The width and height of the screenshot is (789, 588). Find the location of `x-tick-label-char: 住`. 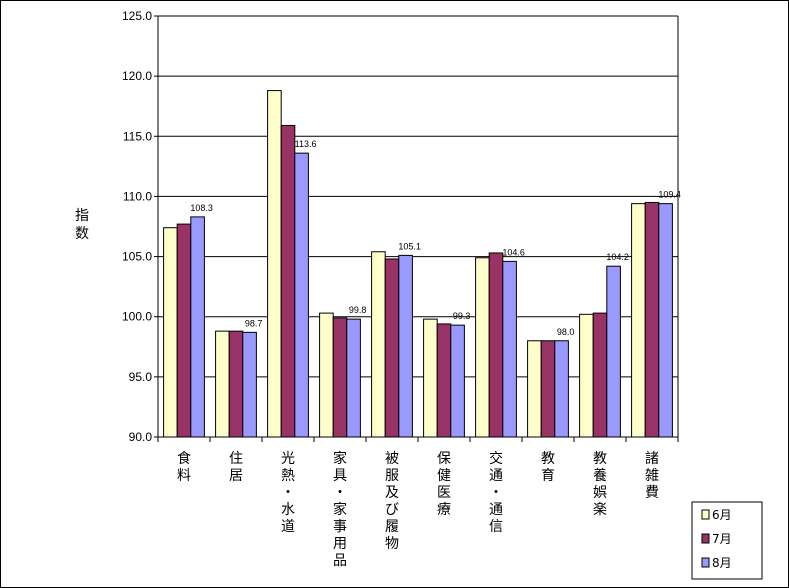

x-tick-label-char: 住 is located at coordinates (236, 459).